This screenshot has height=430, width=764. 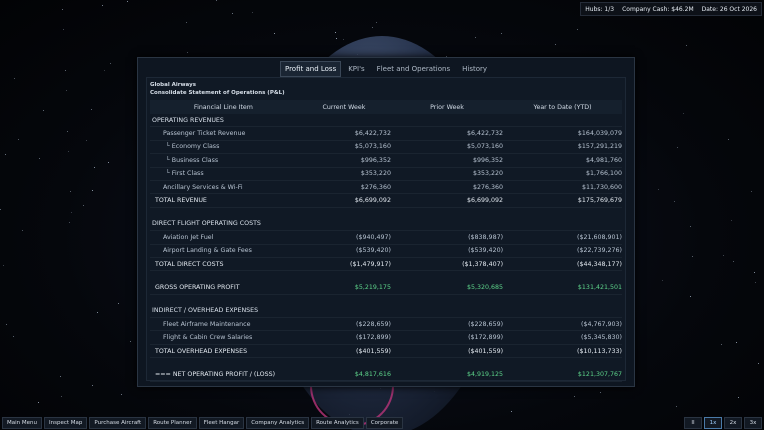 What do you see at coordinates (562, 264) in the screenshot?
I see `cell-ytd: ($44,348,177)` at bounding box center [562, 264].